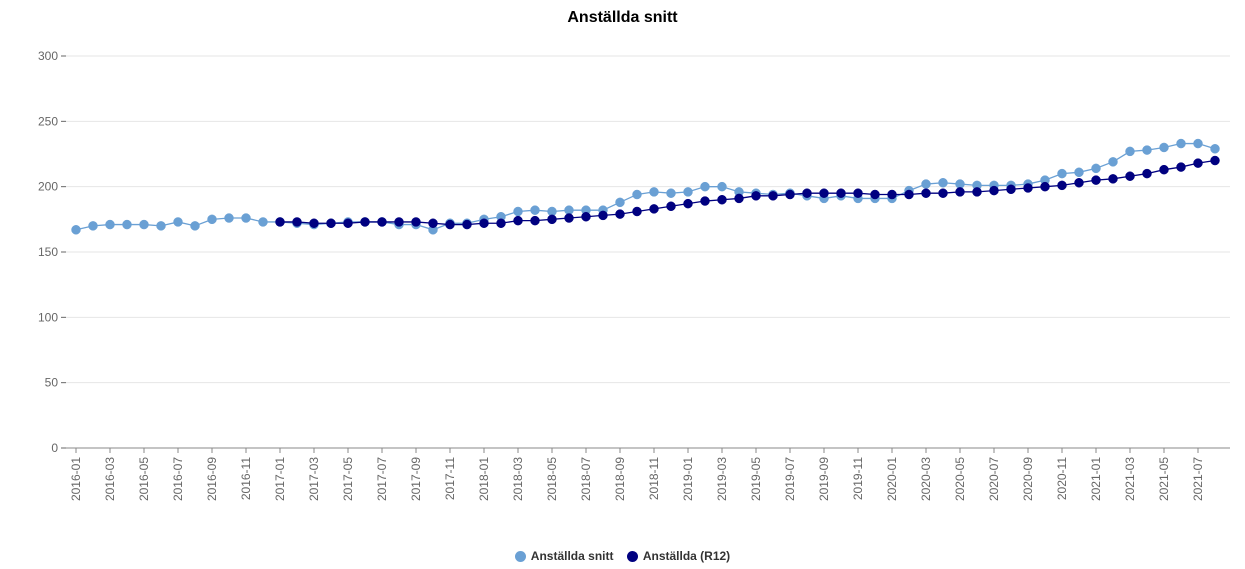 The image size is (1245, 569). Describe the element at coordinates (960, 479) in the screenshot. I see `x-tick-label-26: 2020-05` at that location.